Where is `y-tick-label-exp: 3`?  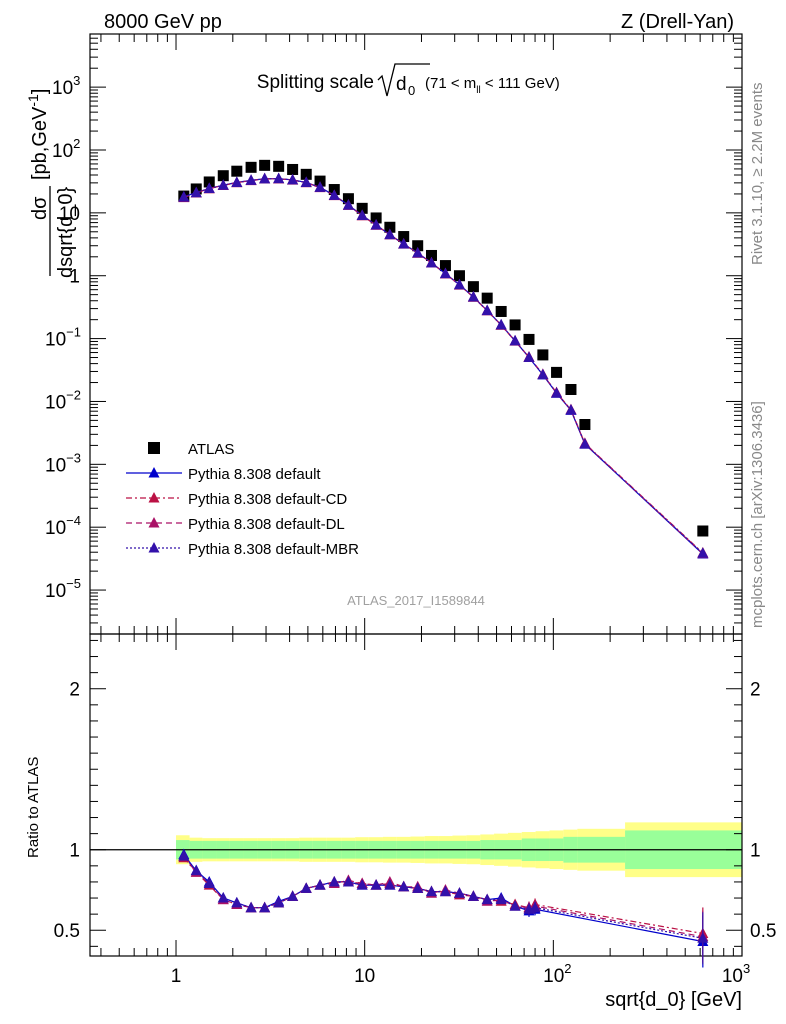 y-tick-label-exp: 3 is located at coordinates (76, 80).